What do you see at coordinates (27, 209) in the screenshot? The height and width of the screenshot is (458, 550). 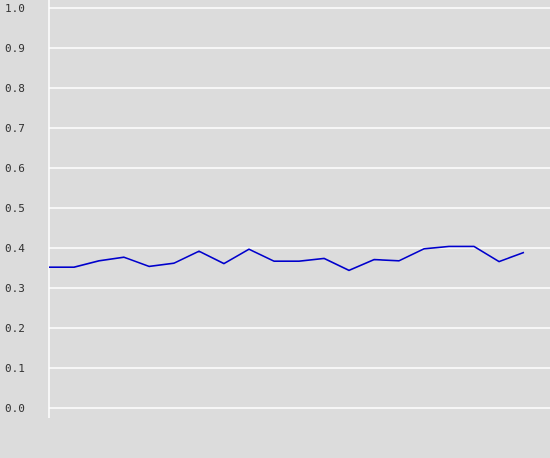 I see `y-axis: 0.0 0.1 0.2 0.3 0.4 0.5 0.6 0.7 0.8 0.9 1.0` at bounding box center [27, 209].